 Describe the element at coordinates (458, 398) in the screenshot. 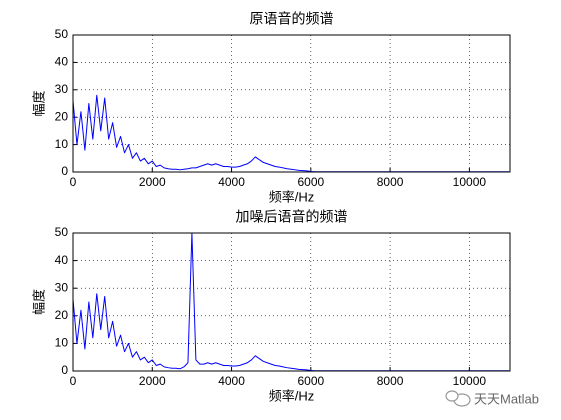

I see `watermark-icon` at that location.